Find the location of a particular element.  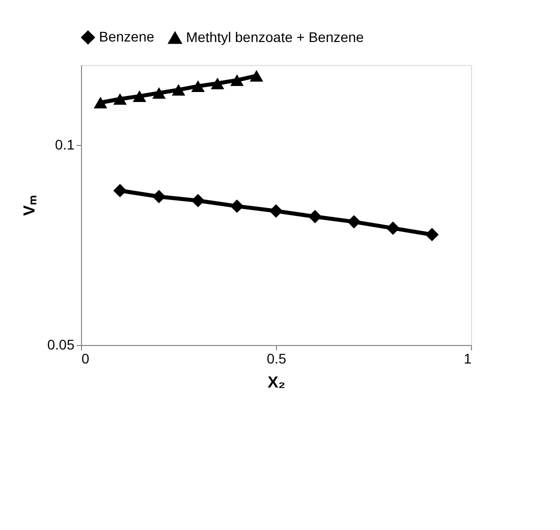

x-tick-label: 1 is located at coordinates (468, 358).